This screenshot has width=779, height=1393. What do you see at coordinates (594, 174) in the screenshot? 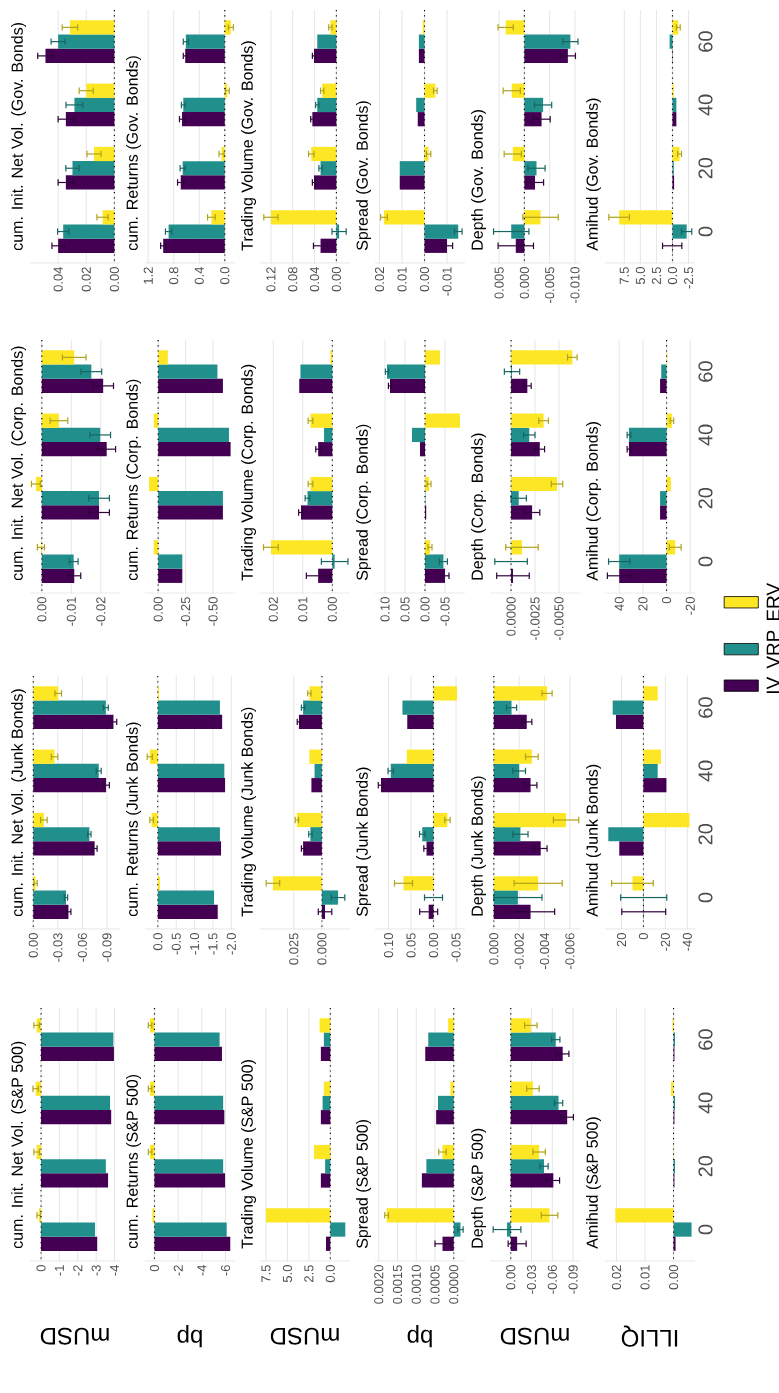
I see `text: Amihud (Gov. Bonds)` at bounding box center [594, 174].